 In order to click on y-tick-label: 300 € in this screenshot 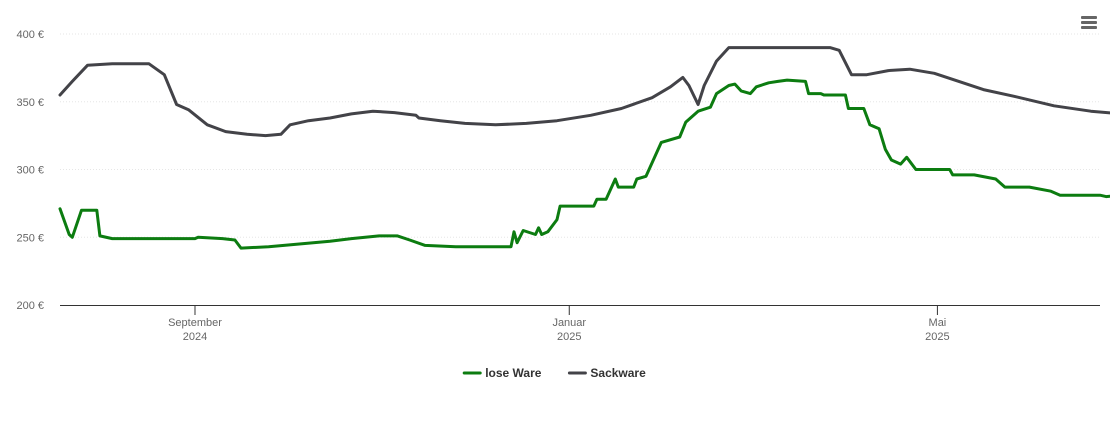, I will do `click(30, 171)`.